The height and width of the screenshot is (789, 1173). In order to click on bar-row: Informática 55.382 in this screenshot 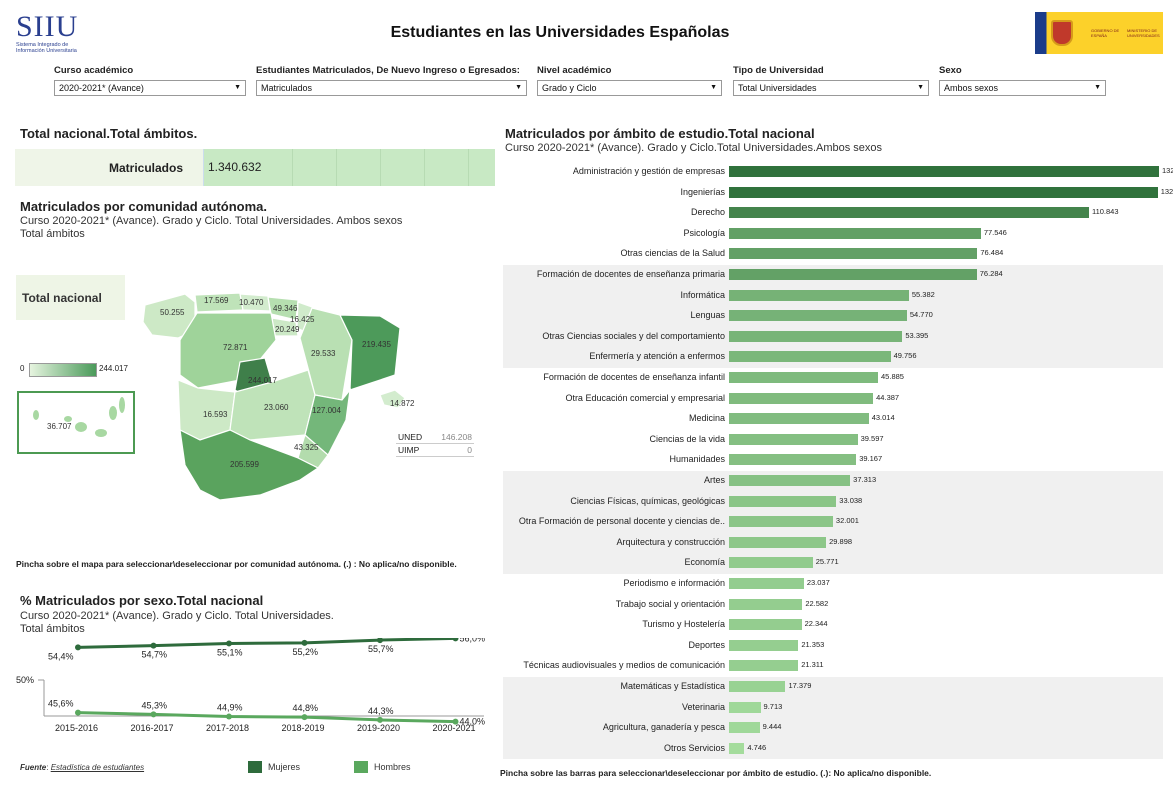, I will do `click(833, 296)`.